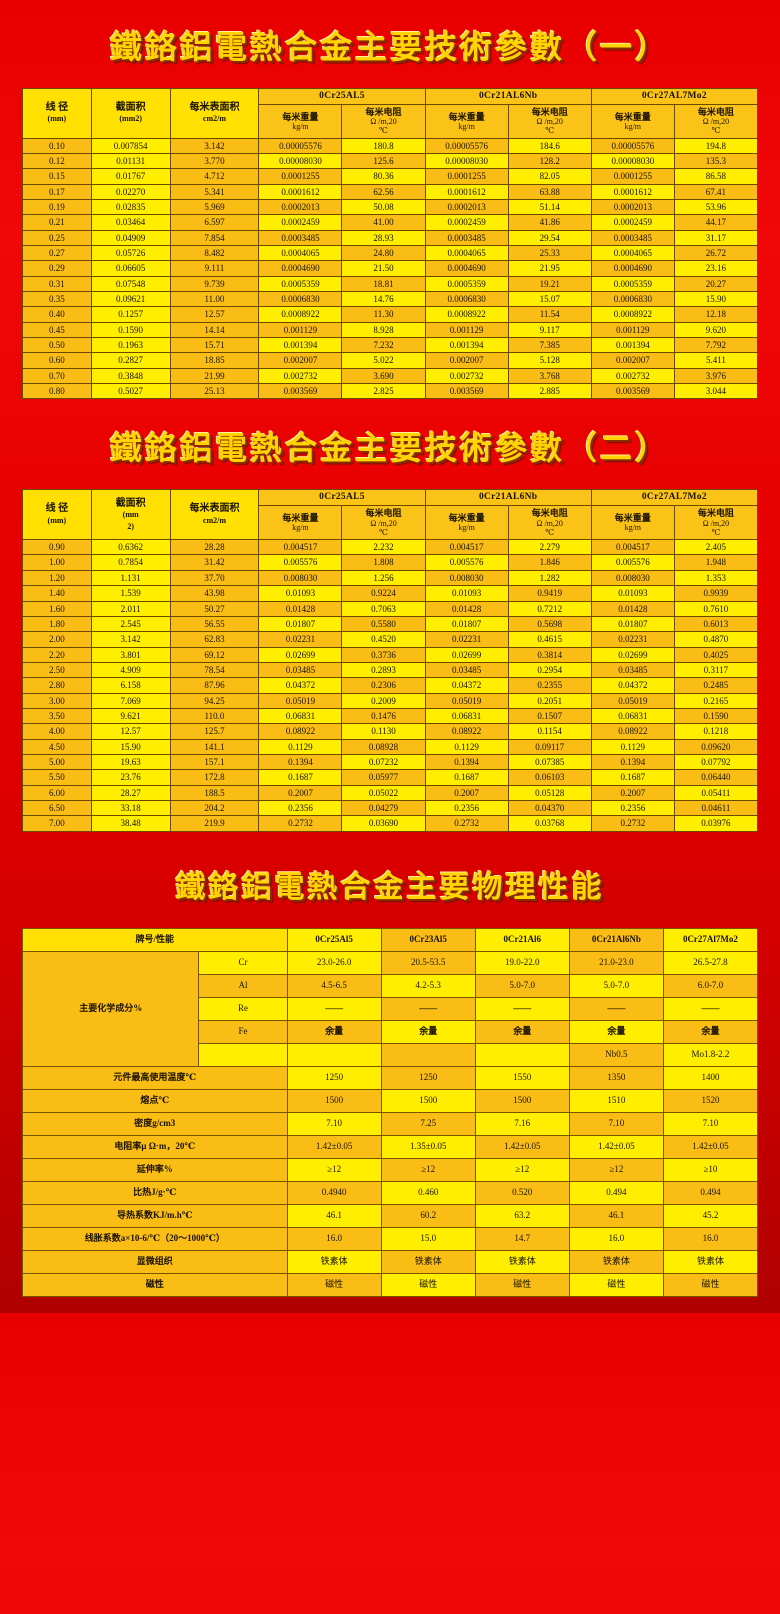  Describe the element at coordinates (549, 268) in the screenshot. I see `table-cell: 21.95` at that location.